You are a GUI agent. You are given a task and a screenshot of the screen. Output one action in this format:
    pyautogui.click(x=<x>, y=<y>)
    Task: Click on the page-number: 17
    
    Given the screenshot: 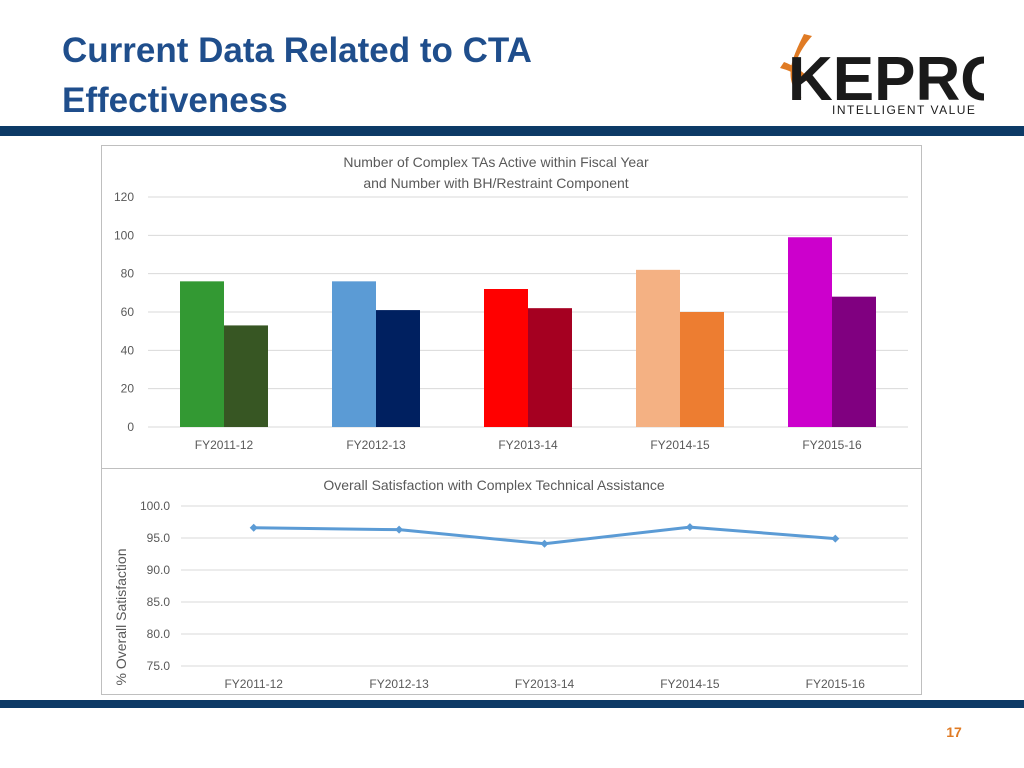 What is the action you would take?
    pyautogui.click(x=954, y=732)
    